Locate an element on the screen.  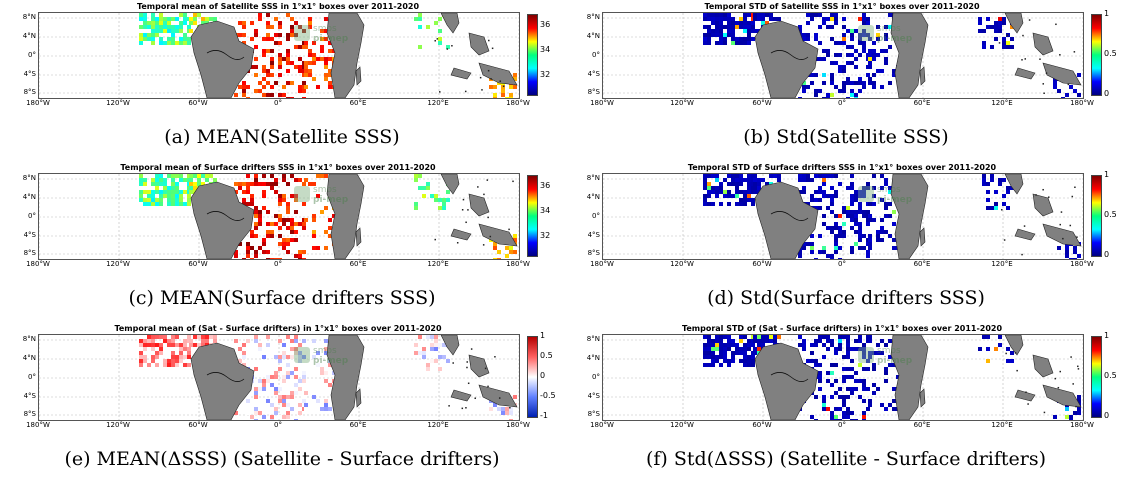
panel-caption: (c) MEAN(Surface drifters SSS) is located at coordinates (282, 298).